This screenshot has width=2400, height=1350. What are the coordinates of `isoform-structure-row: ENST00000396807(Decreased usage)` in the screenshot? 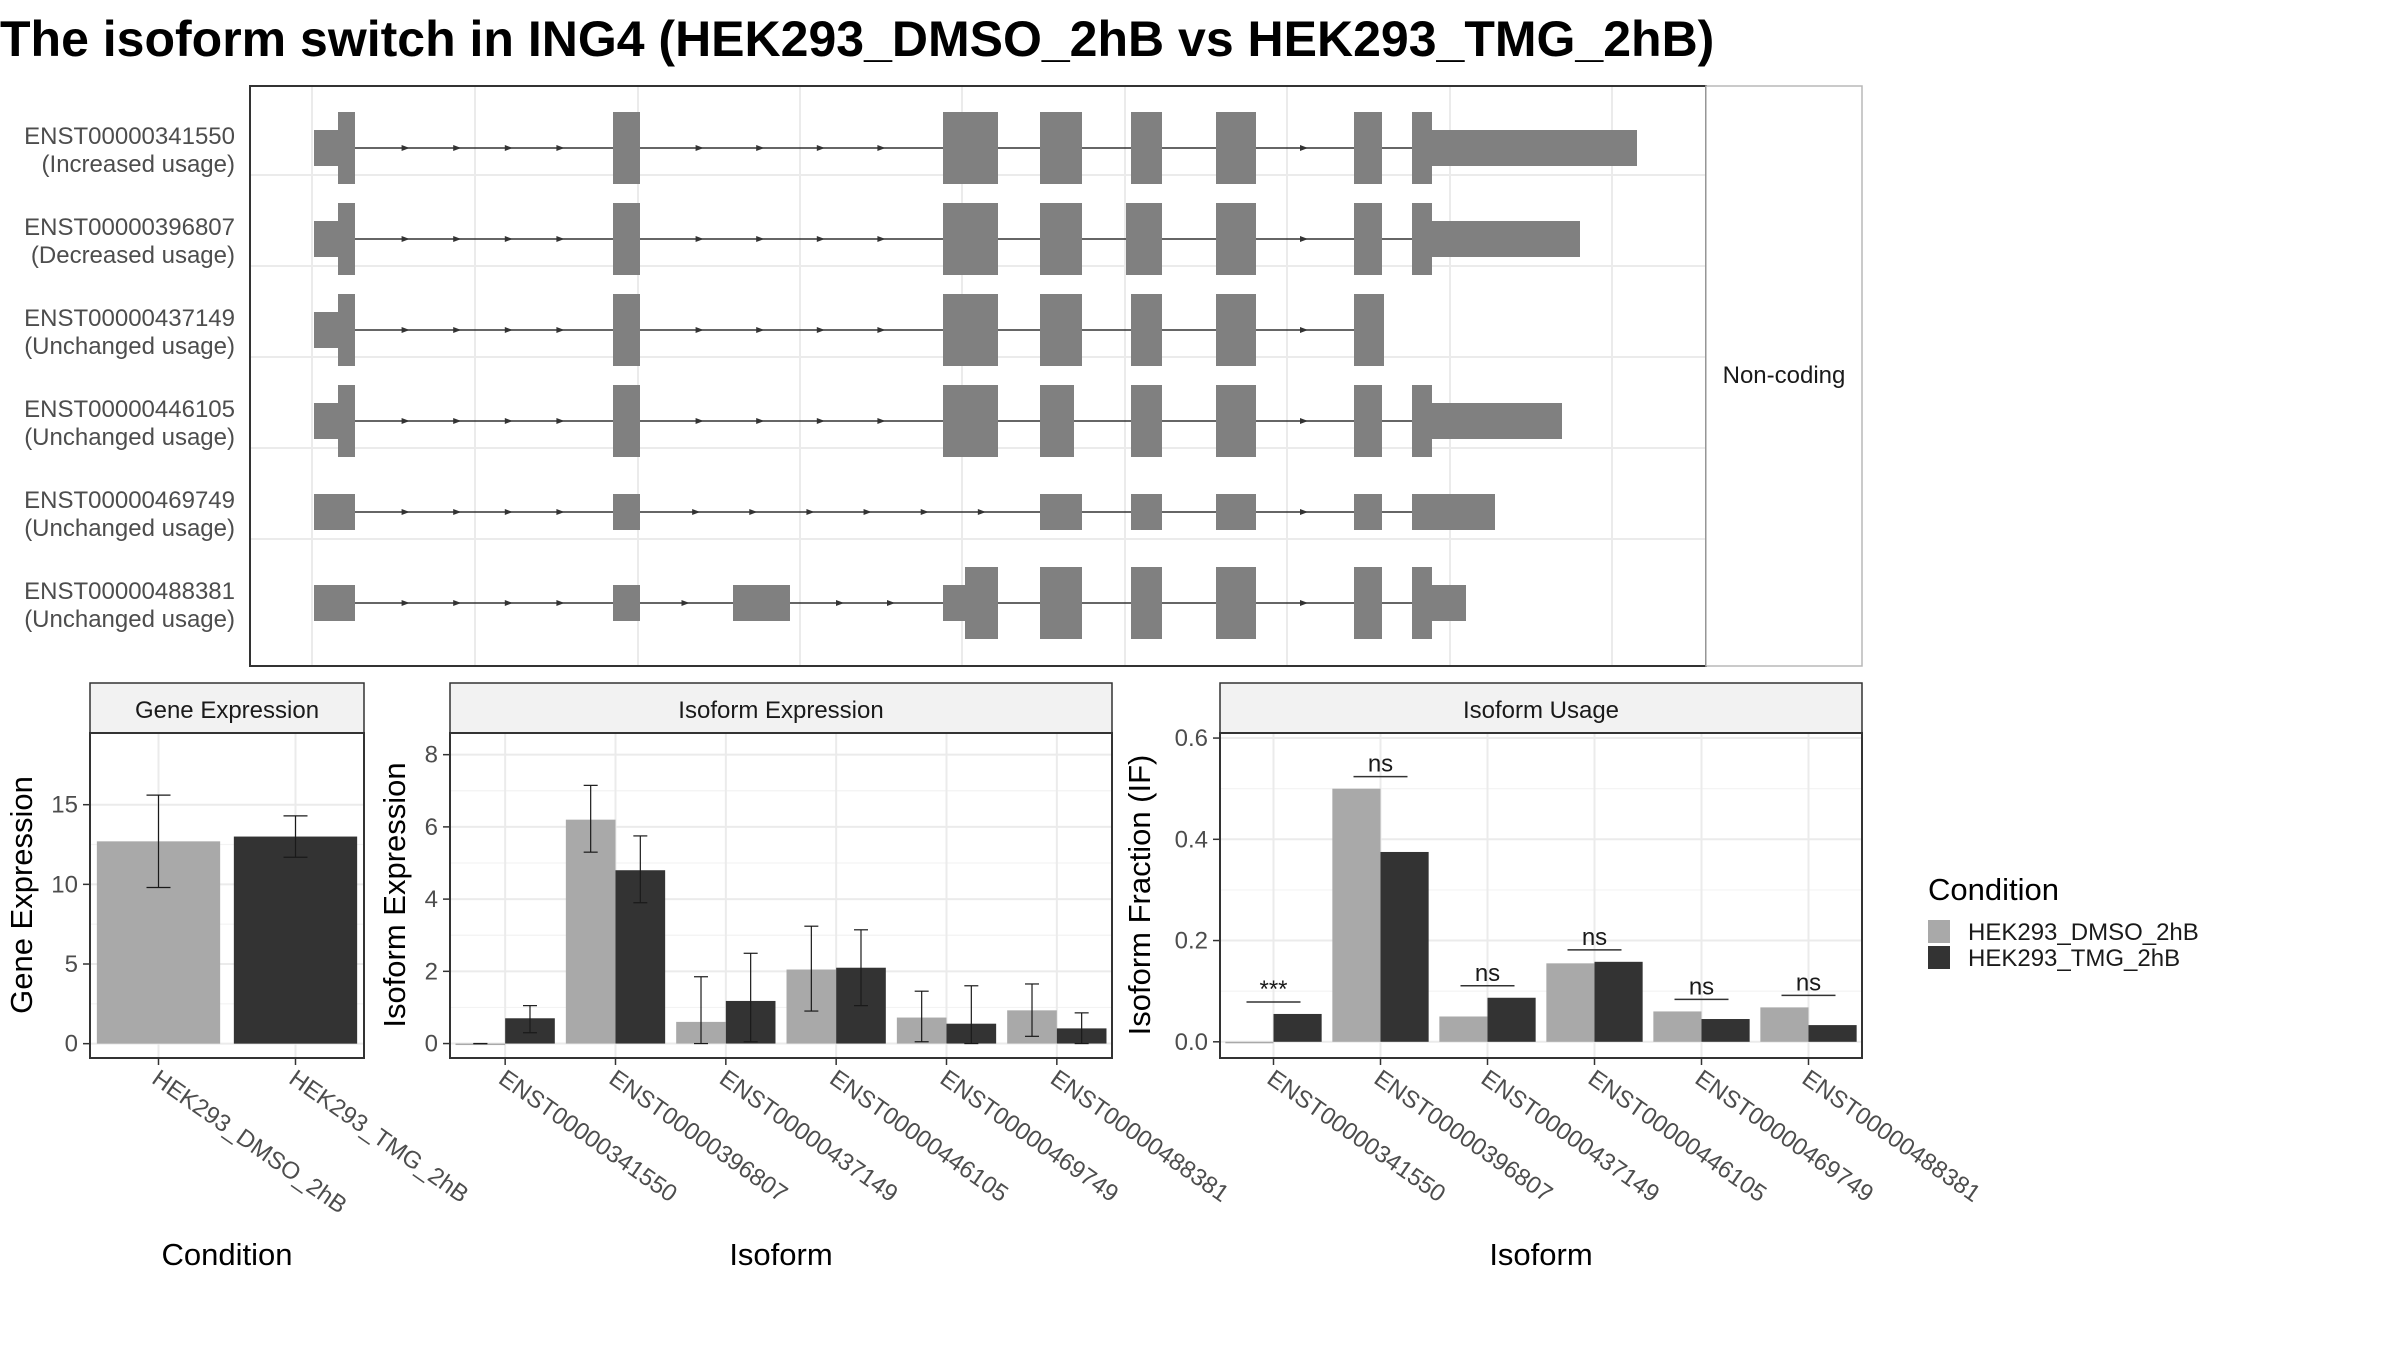 It's located at (802, 239).